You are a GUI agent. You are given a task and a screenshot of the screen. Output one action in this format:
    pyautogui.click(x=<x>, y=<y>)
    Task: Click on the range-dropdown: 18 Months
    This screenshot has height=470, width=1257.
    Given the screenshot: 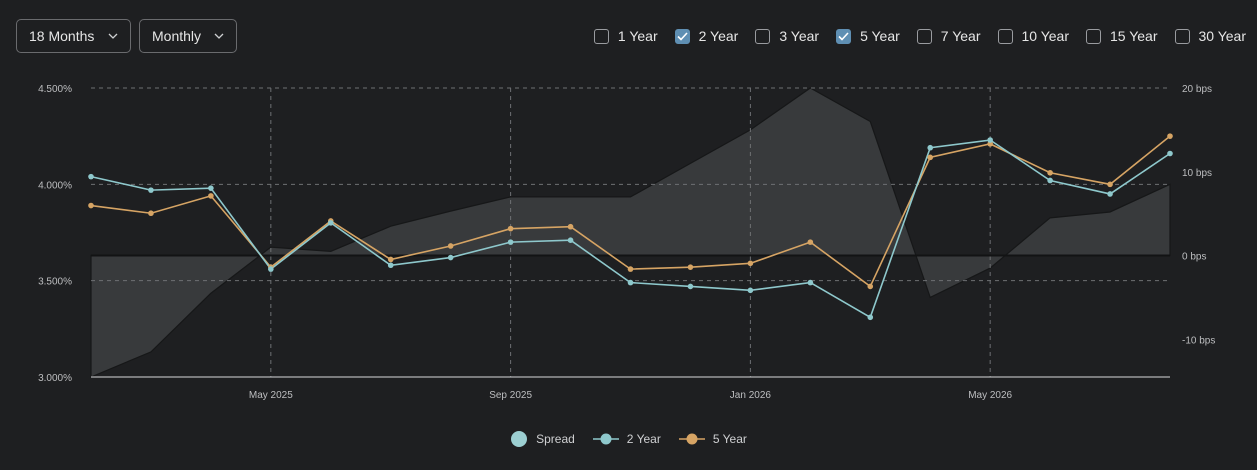 What is the action you would take?
    pyautogui.click(x=73, y=36)
    